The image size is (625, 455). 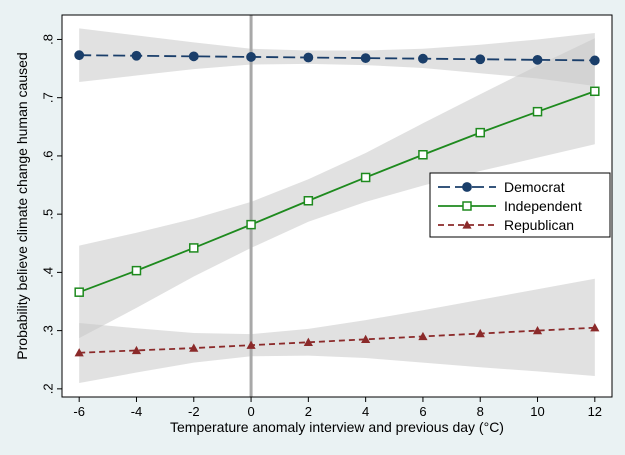 What do you see at coordinates (47, 97) in the screenshot?
I see `y-tick-label: .7` at bounding box center [47, 97].